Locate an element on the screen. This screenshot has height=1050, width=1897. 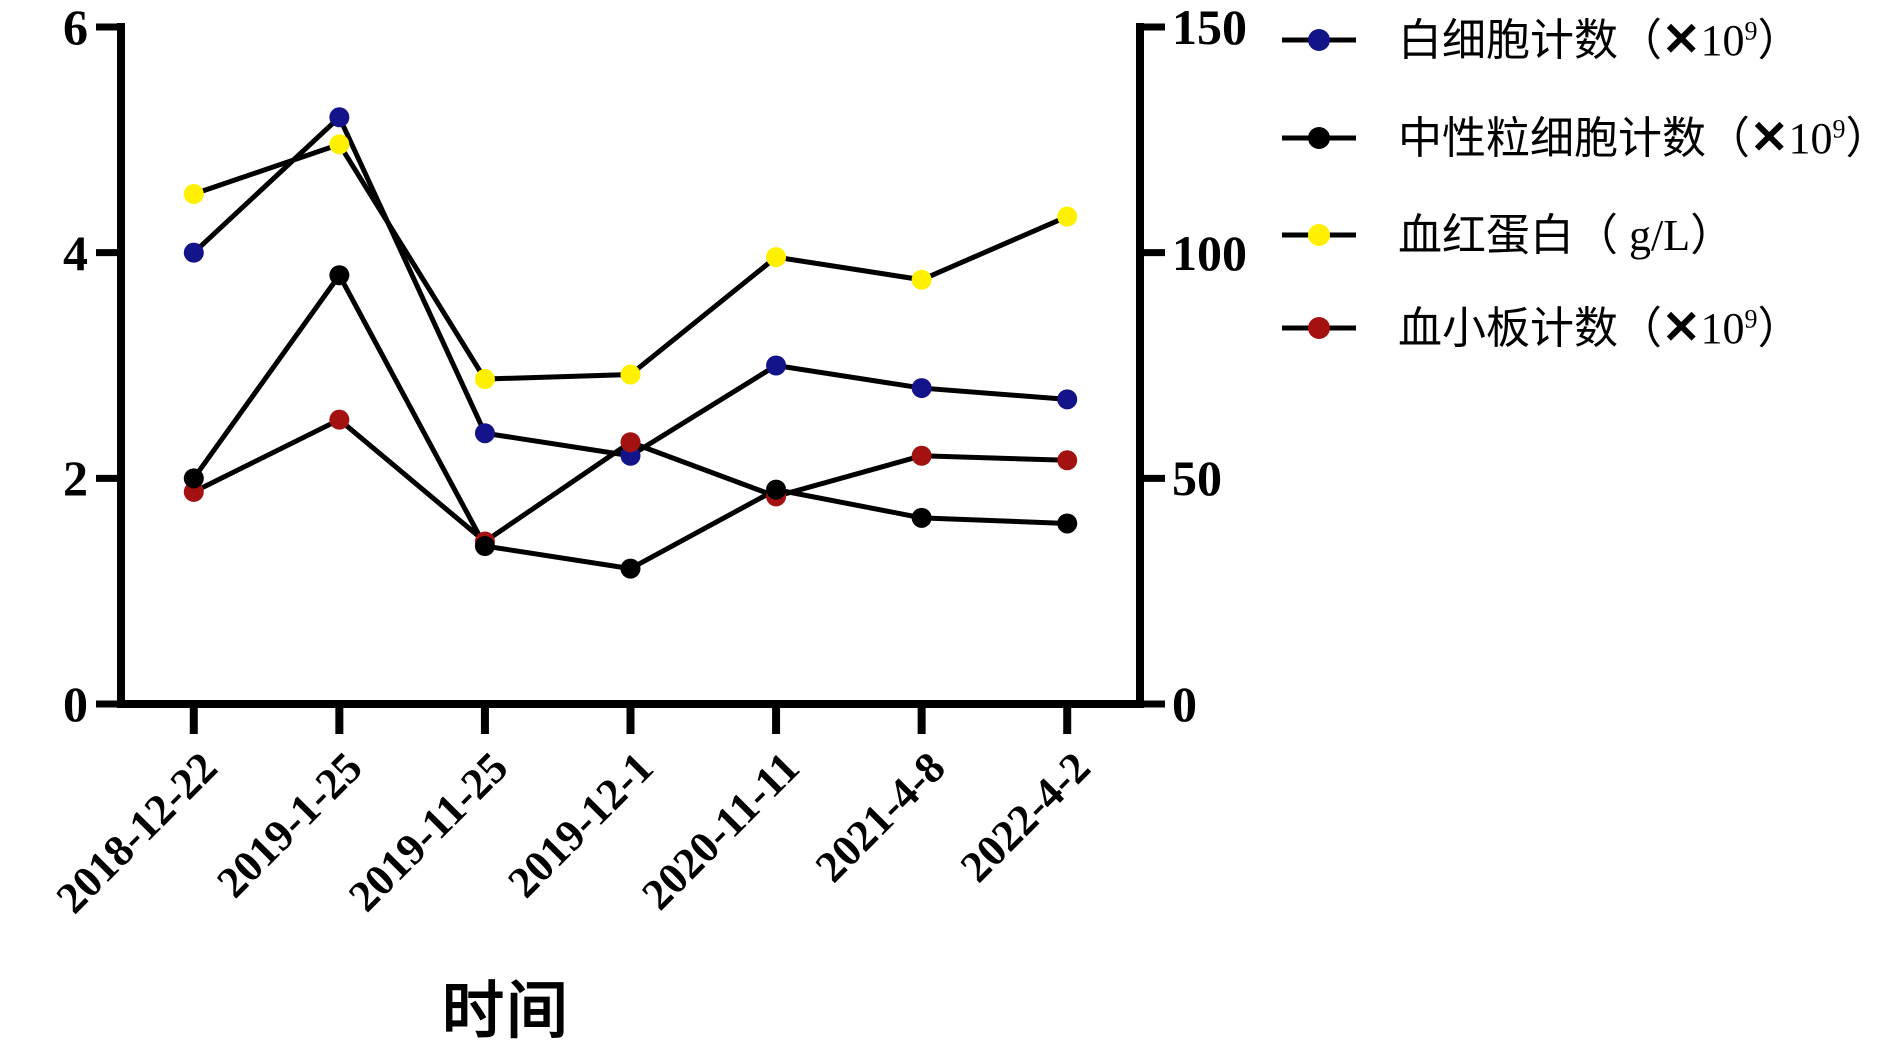
right-axis-tick-label: 150 is located at coordinates (1209, 27).